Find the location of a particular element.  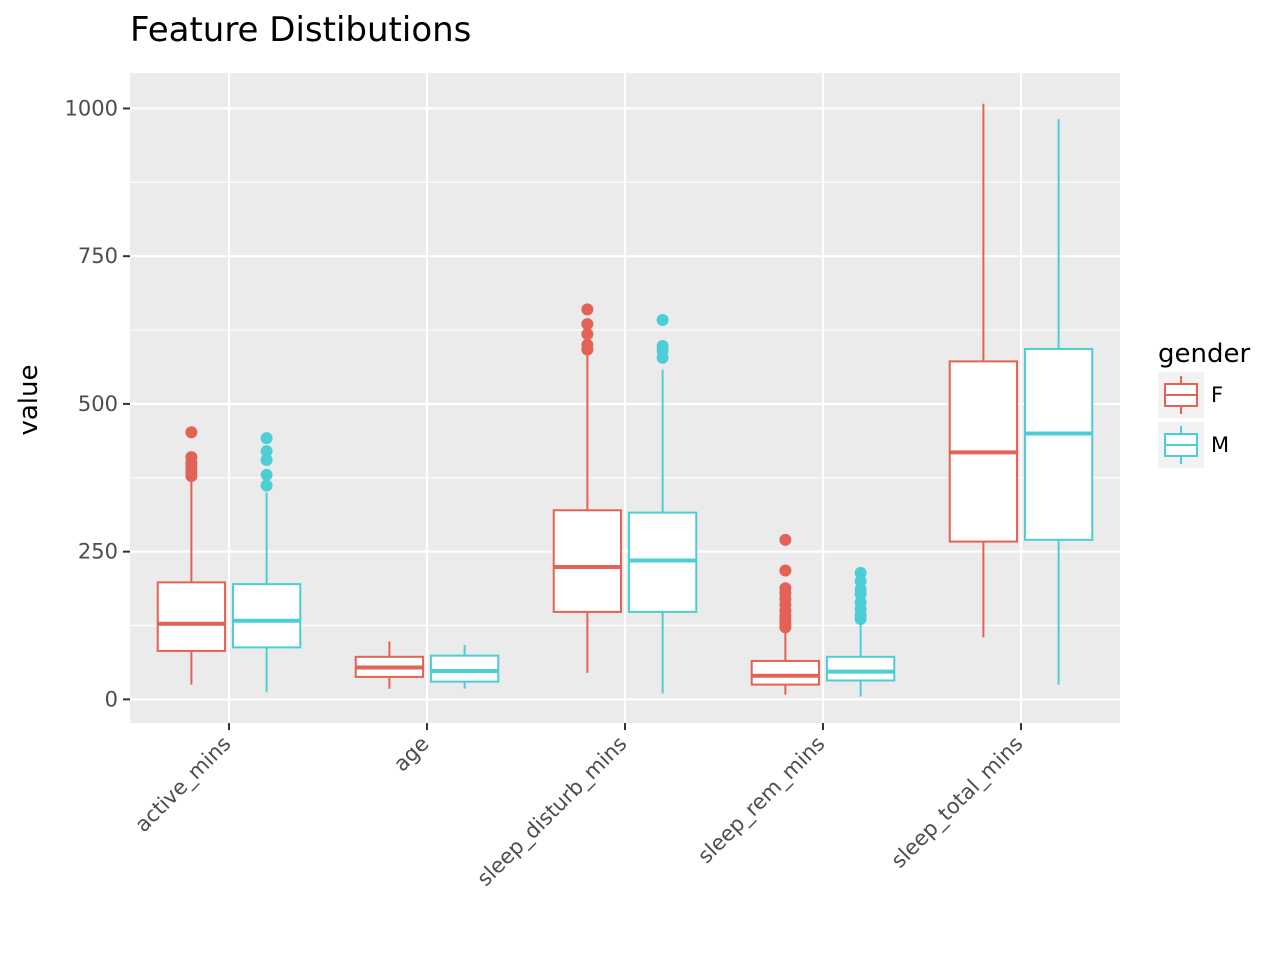

box-F-sleep_rem_mins is located at coordinates (785, 614).